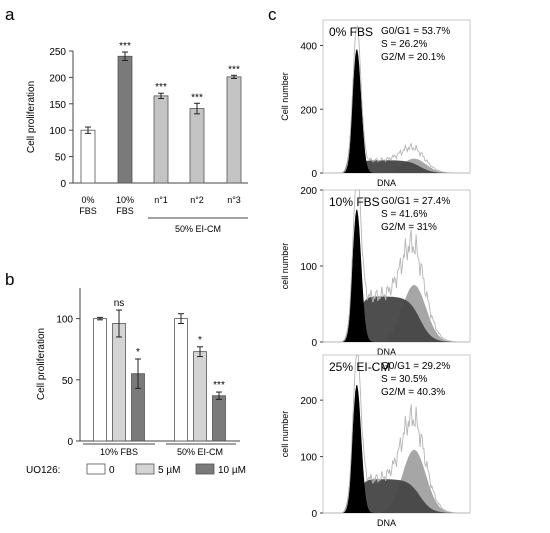 The width and height of the screenshot is (550, 533). Describe the element at coordinates (200, 452) in the screenshot. I see `x-tick-label: 50% EI-CM` at that location.